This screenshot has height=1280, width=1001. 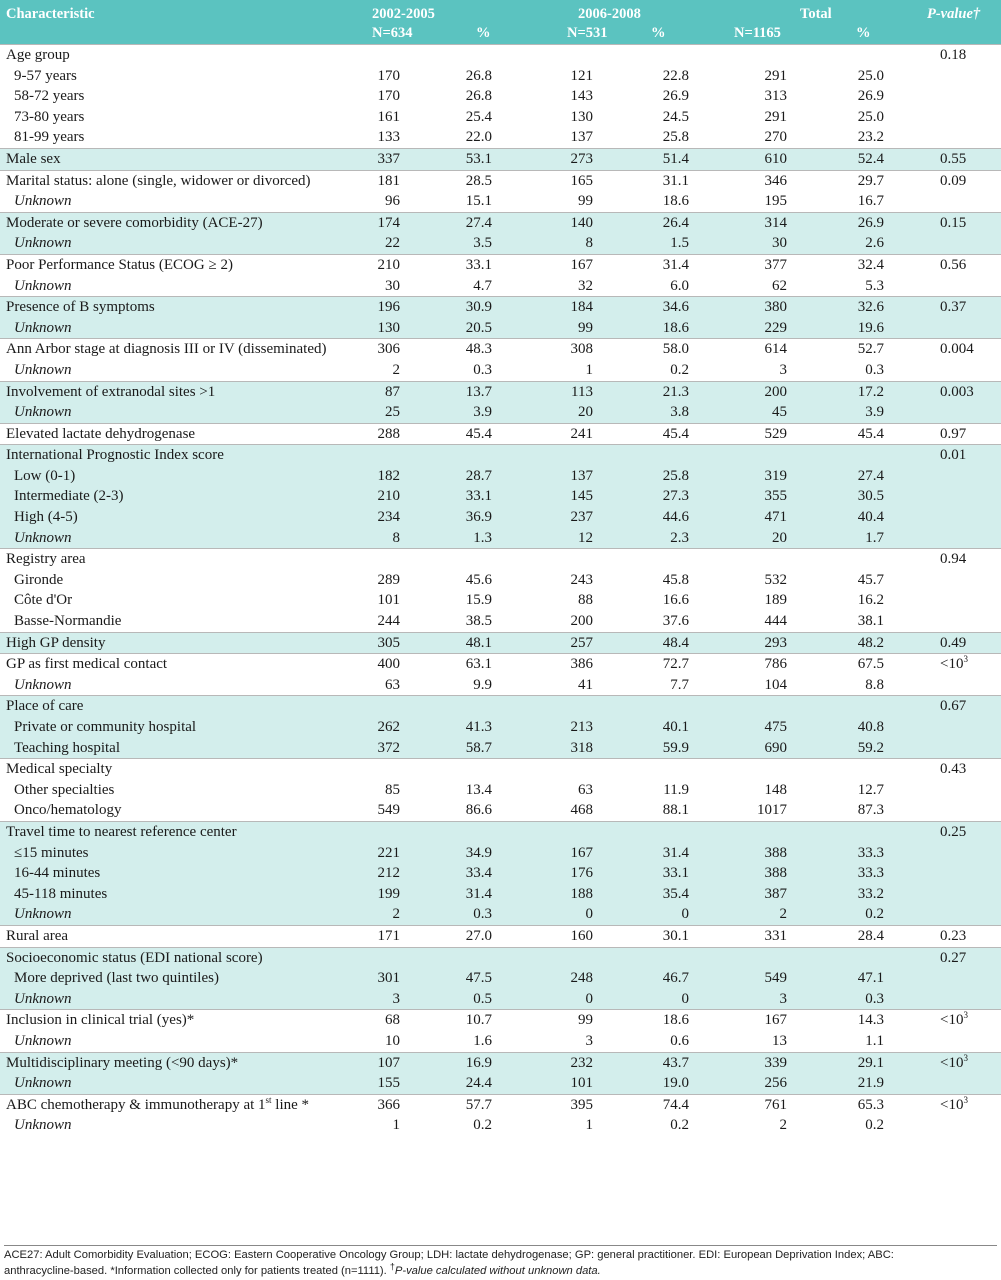 I want to click on cell-n-2006-2008: 213, so click(x=582, y=727).